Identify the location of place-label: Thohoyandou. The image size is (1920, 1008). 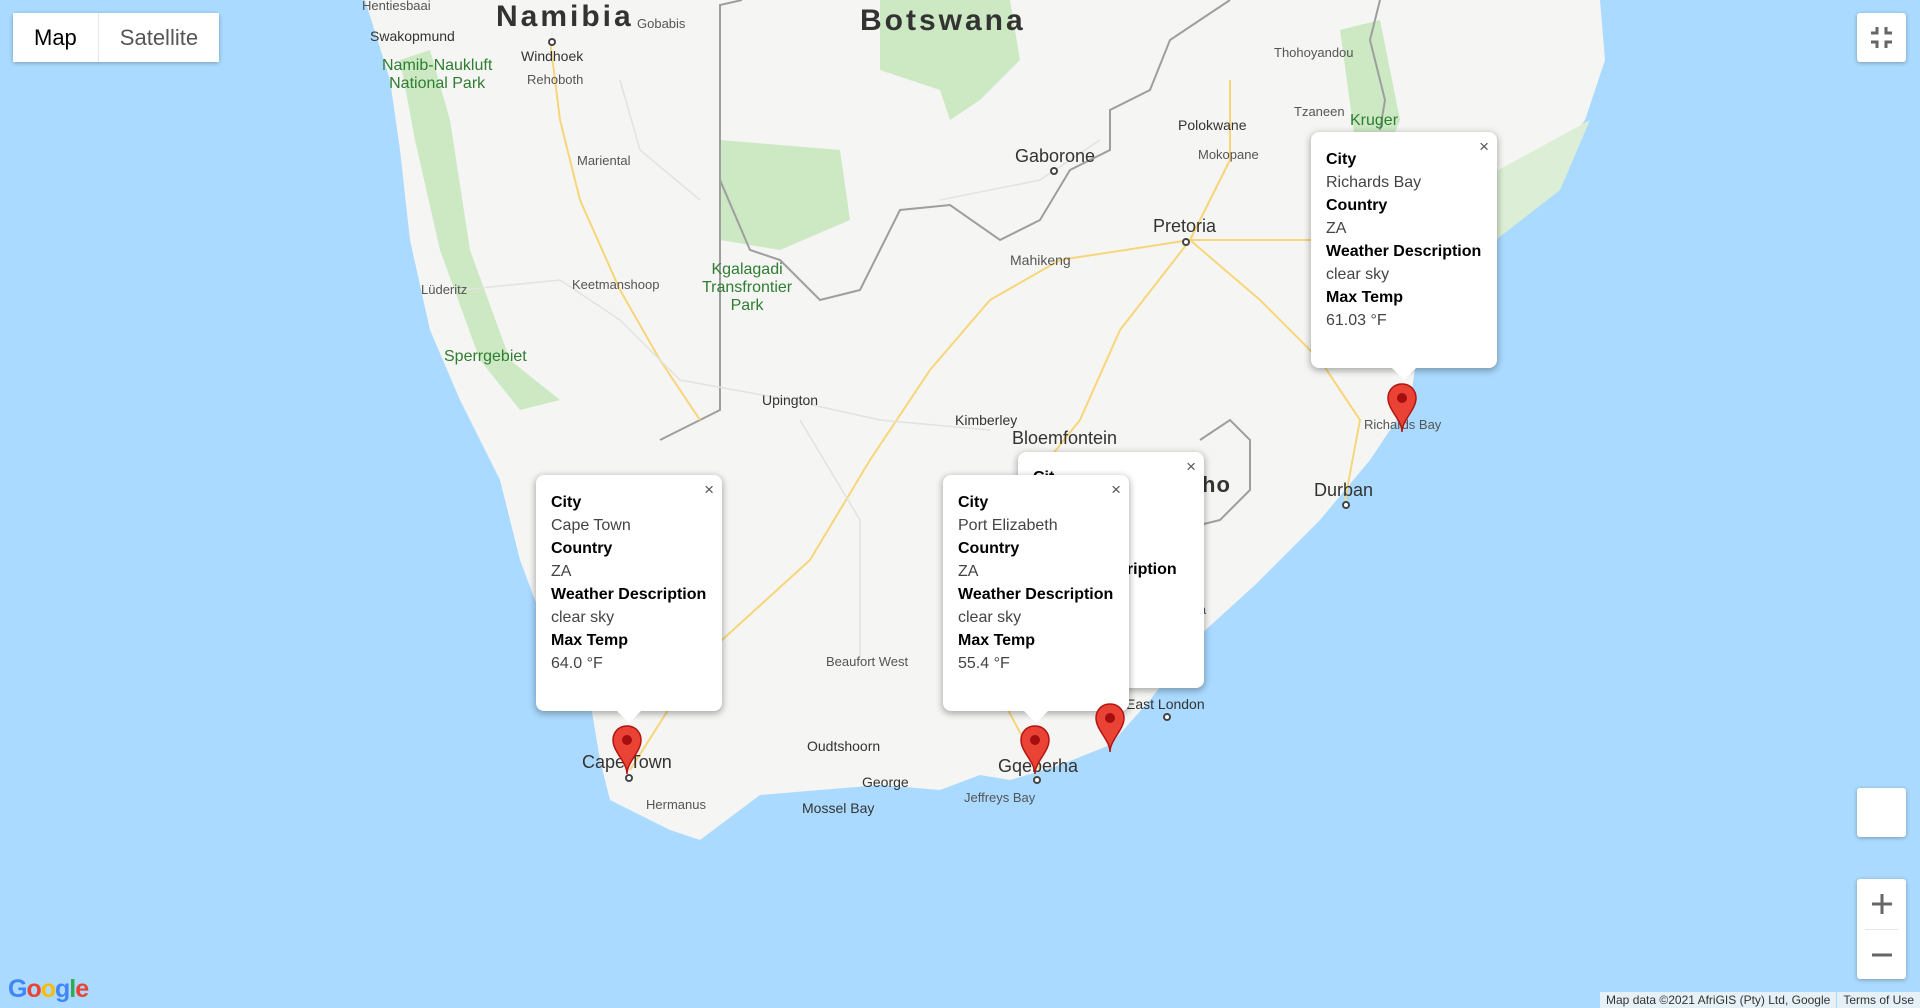
(1314, 52).